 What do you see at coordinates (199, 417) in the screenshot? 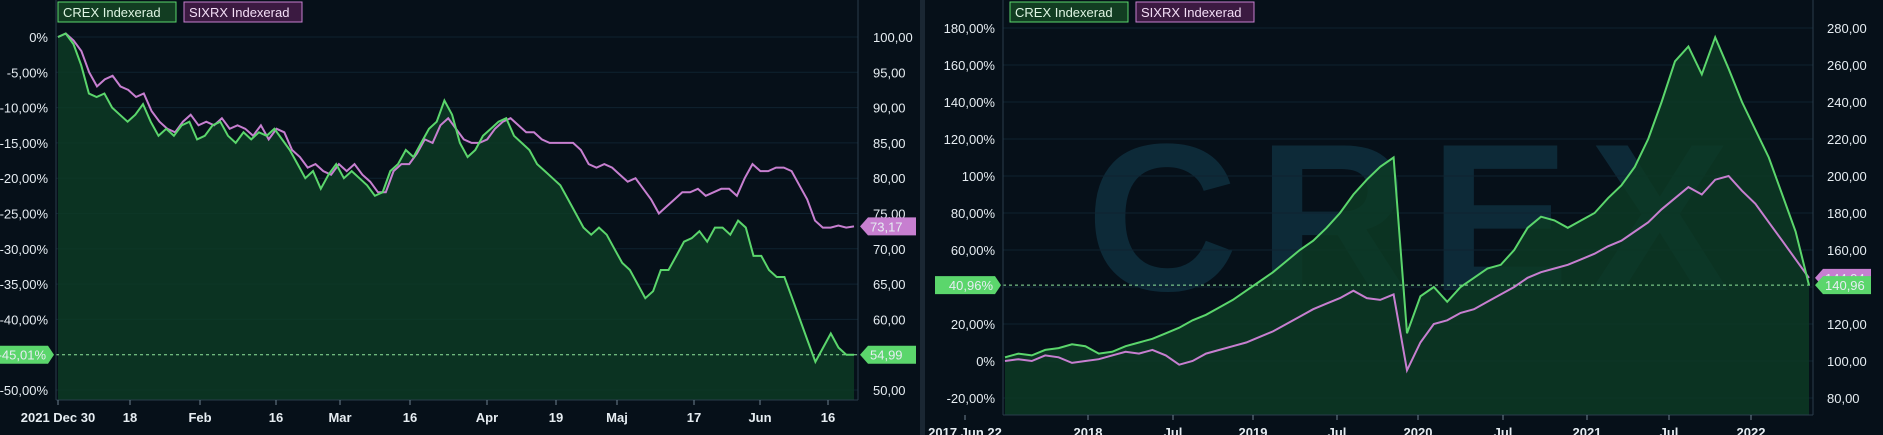
I see `x-tick-label: Feb` at bounding box center [199, 417].